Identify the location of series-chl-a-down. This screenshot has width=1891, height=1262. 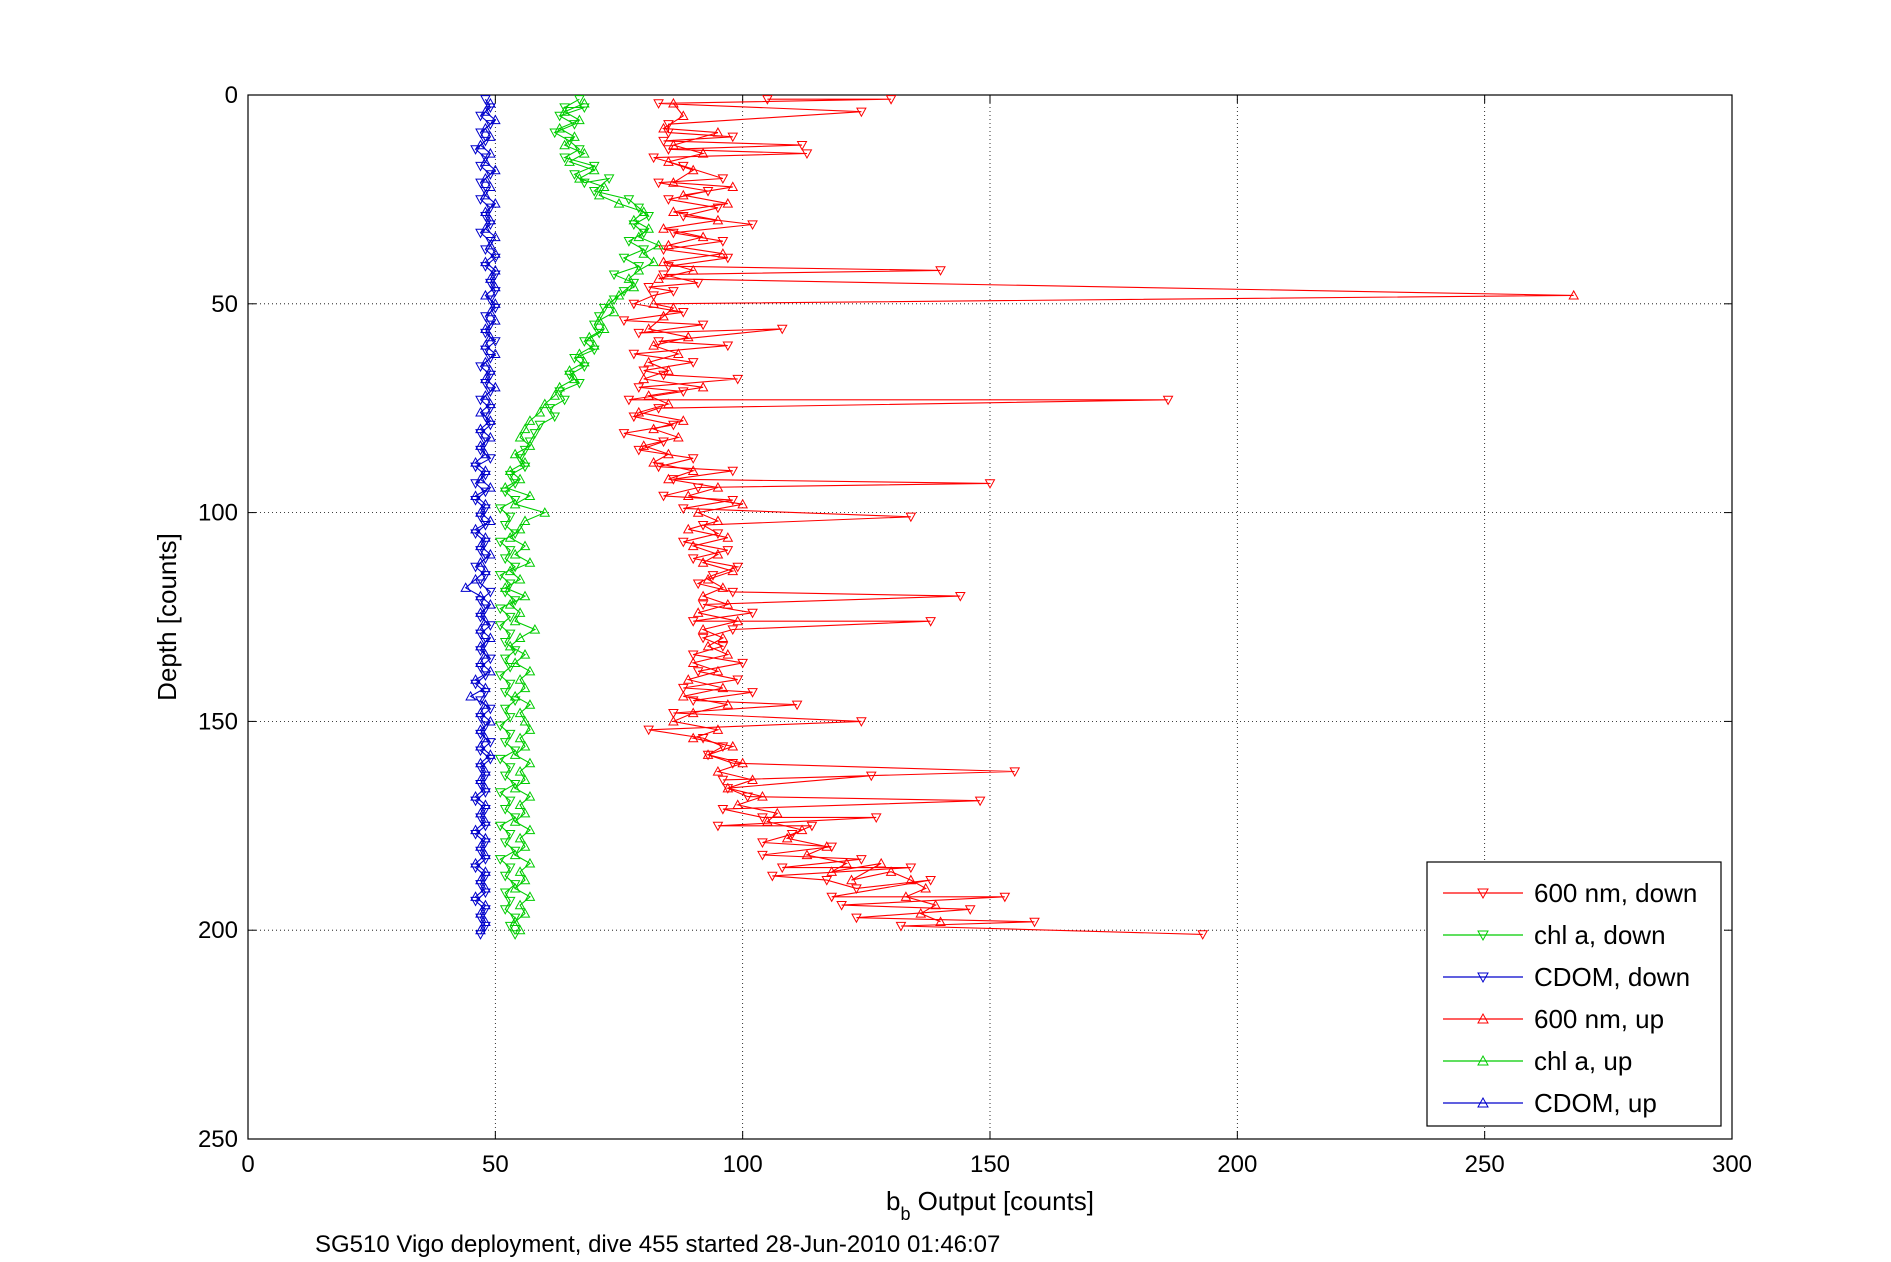
(574, 517).